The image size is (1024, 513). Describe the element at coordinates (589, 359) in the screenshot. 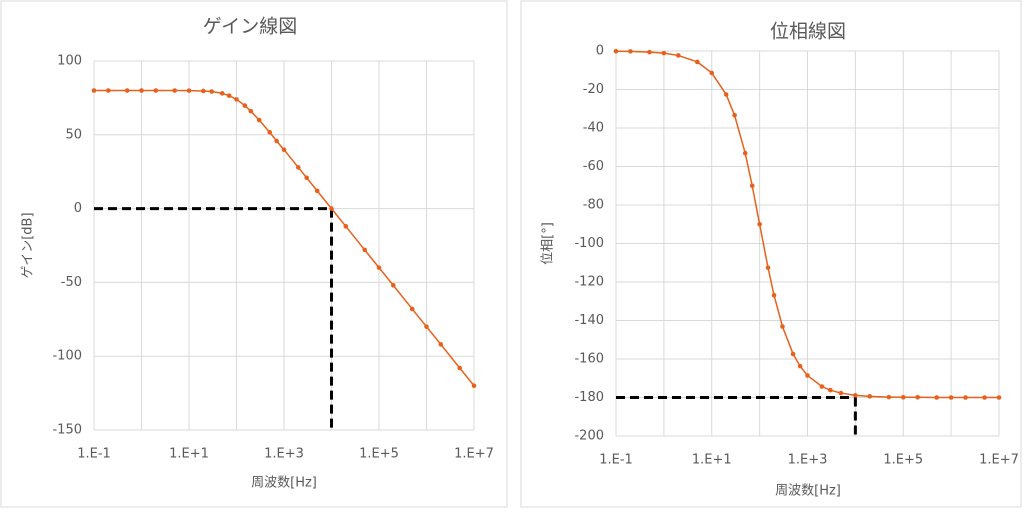

I see `y-tick-label: -160` at that location.